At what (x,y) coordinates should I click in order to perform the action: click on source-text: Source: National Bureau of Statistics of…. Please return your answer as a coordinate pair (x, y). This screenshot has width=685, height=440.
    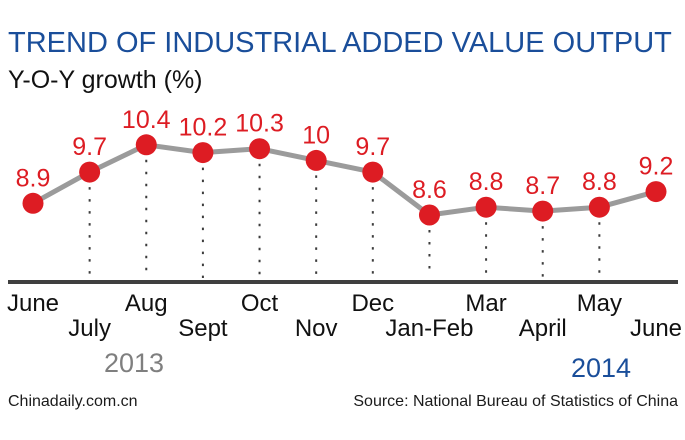
    Looking at the image, I should click on (515, 401).